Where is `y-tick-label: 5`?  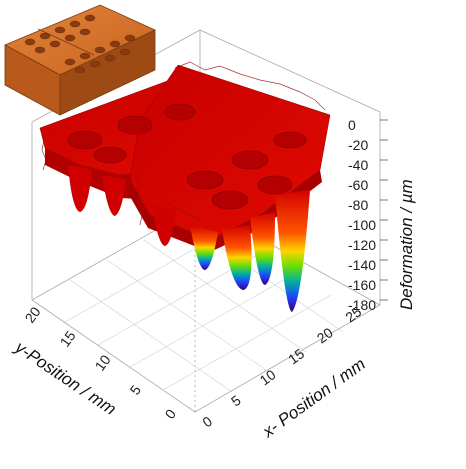
y-tick-label: 5 is located at coordinates (135, 390).